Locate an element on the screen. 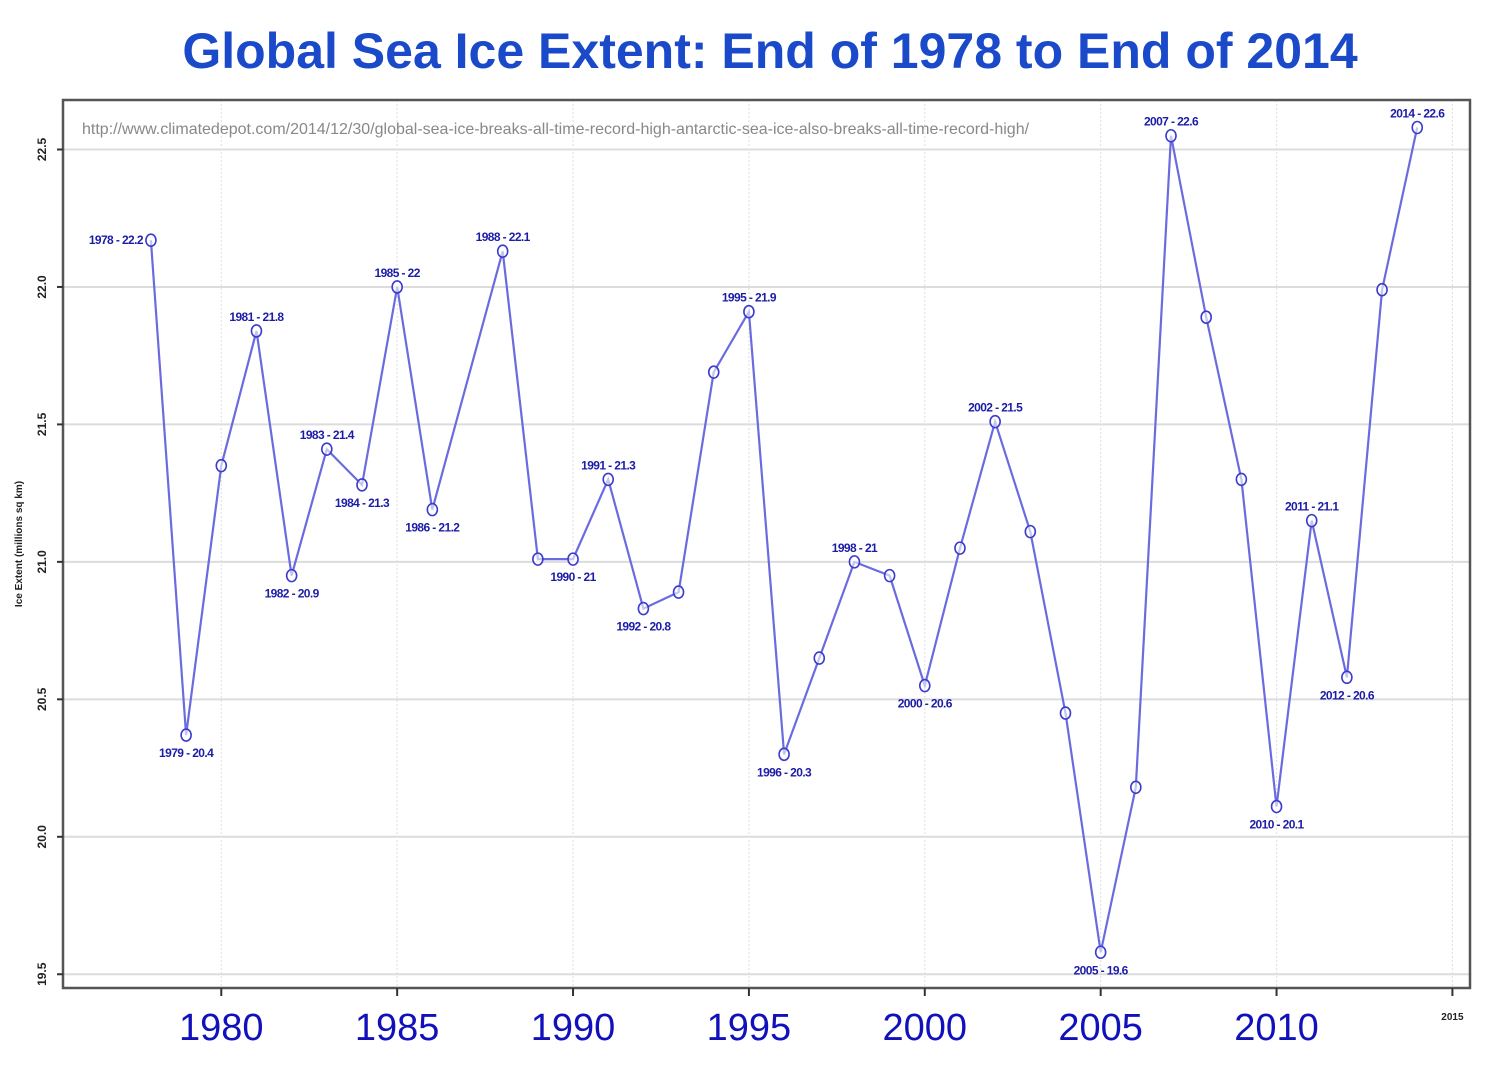 The width and height of the screenshot is (1500, 1067). data-point-label: 1991 - 21.3 is located at coordinates (608, 465).